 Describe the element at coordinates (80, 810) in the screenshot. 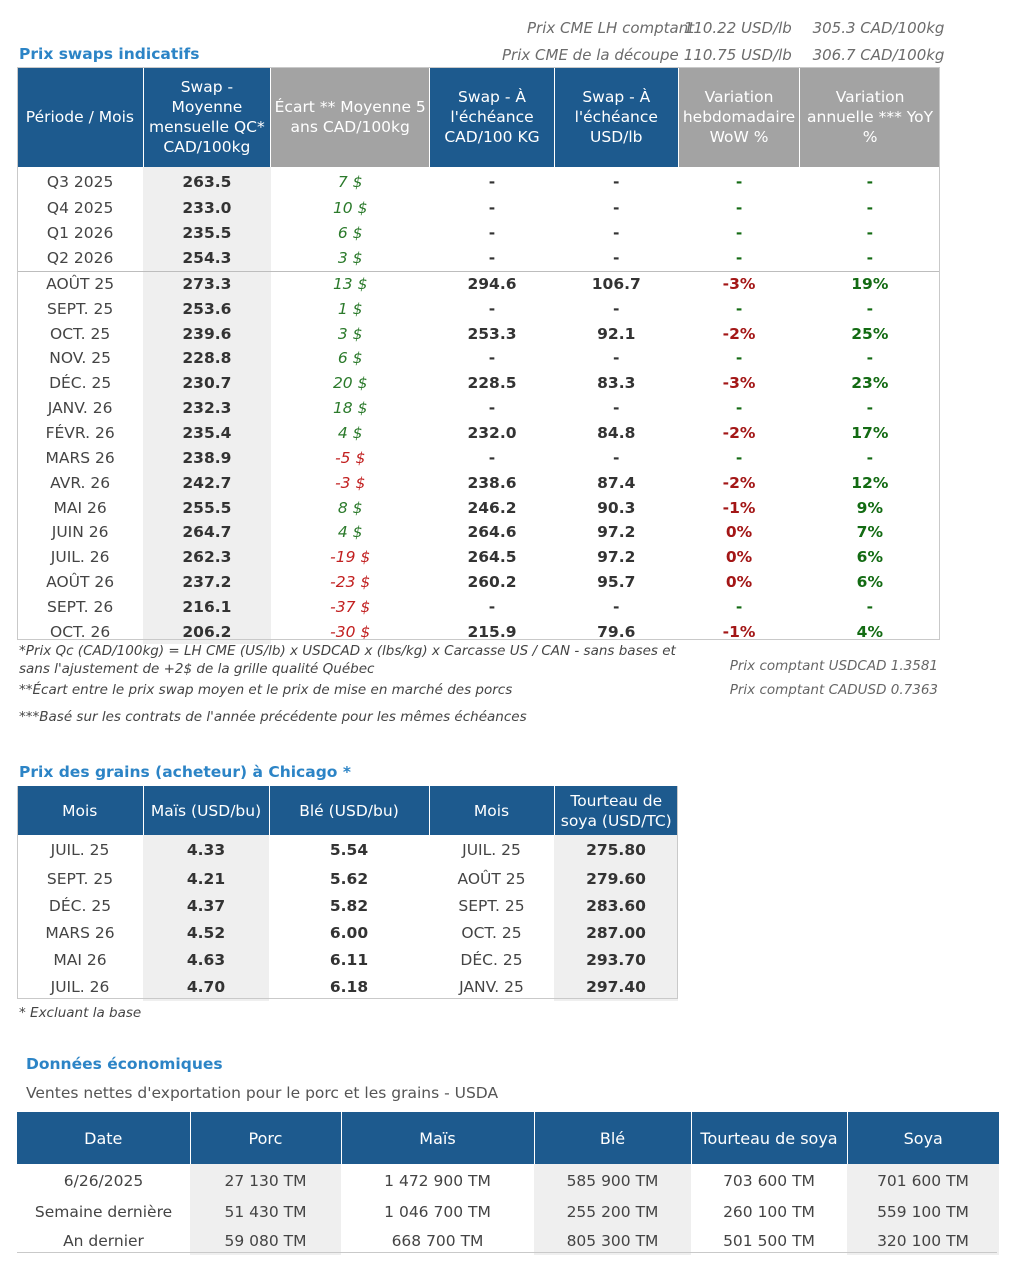

I see `grains-col-month: Mois` at that location.